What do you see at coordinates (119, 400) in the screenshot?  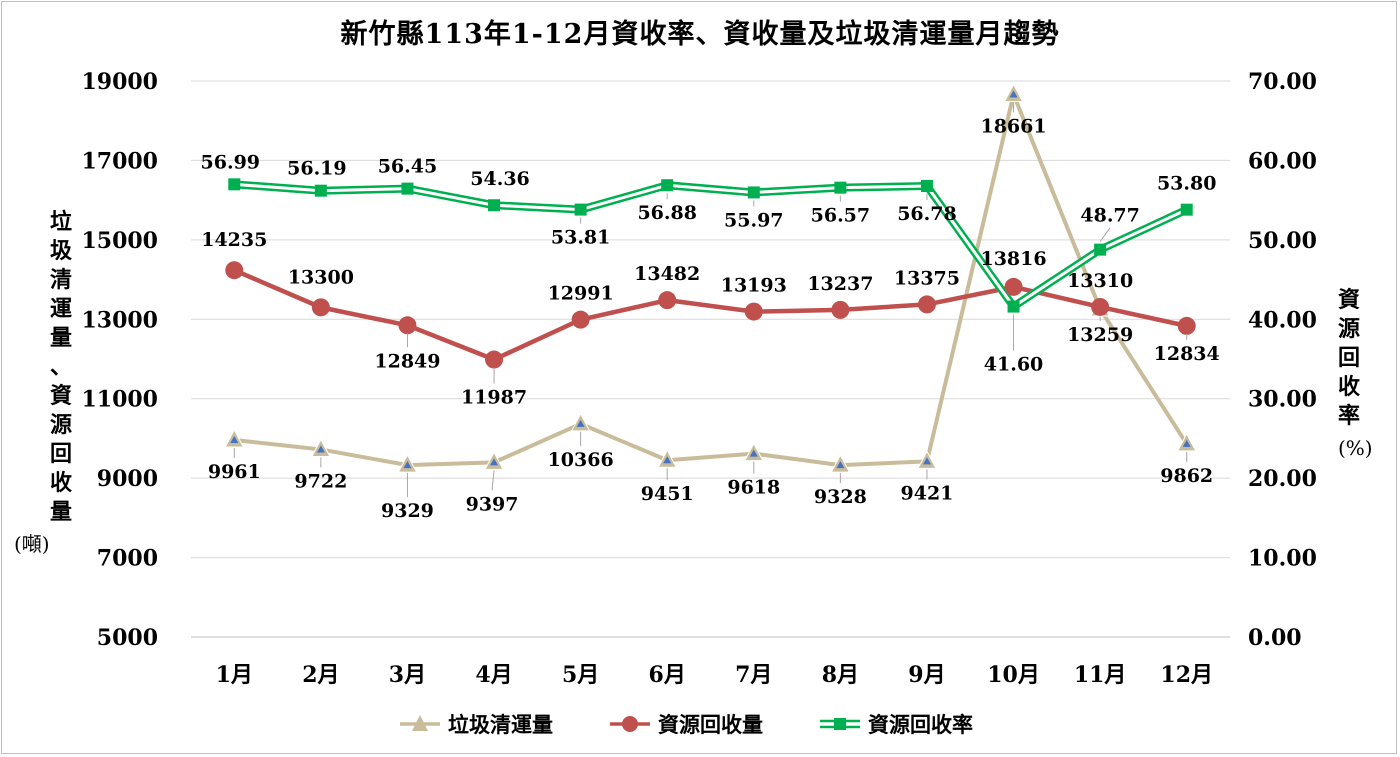 I see `left-tick-label: 11000` at bounding box center [119, 400].